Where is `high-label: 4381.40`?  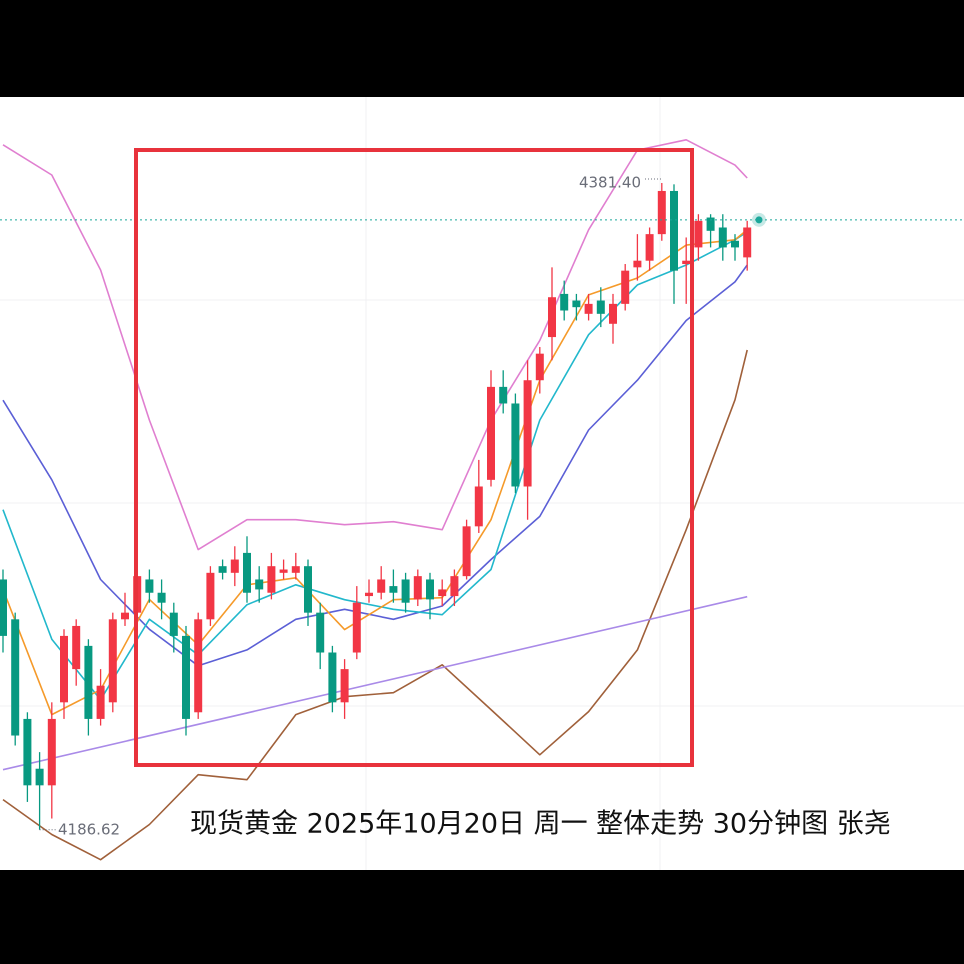 high-label: 4381.40 is located at coordinates (610, 182).